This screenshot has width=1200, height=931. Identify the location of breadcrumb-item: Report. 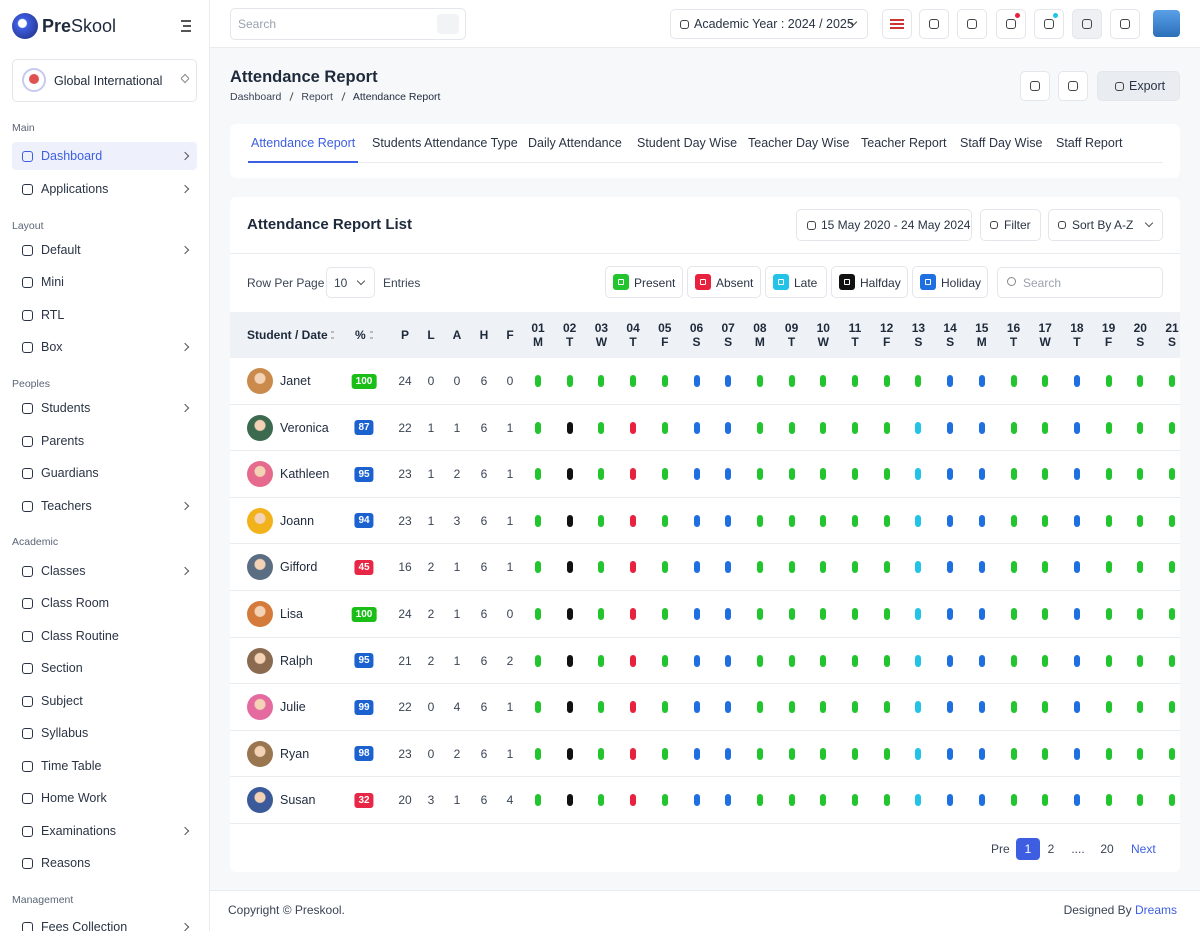
(317, 97).